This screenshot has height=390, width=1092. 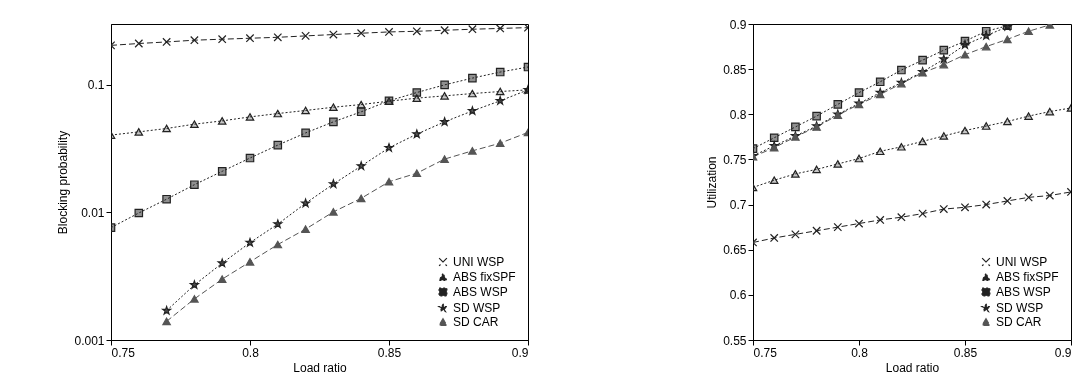 What do you see at coordinates (63, 182) in the screenshot?
I see `y-axis-title: Blocking probability` at bounding box center [63, 182].